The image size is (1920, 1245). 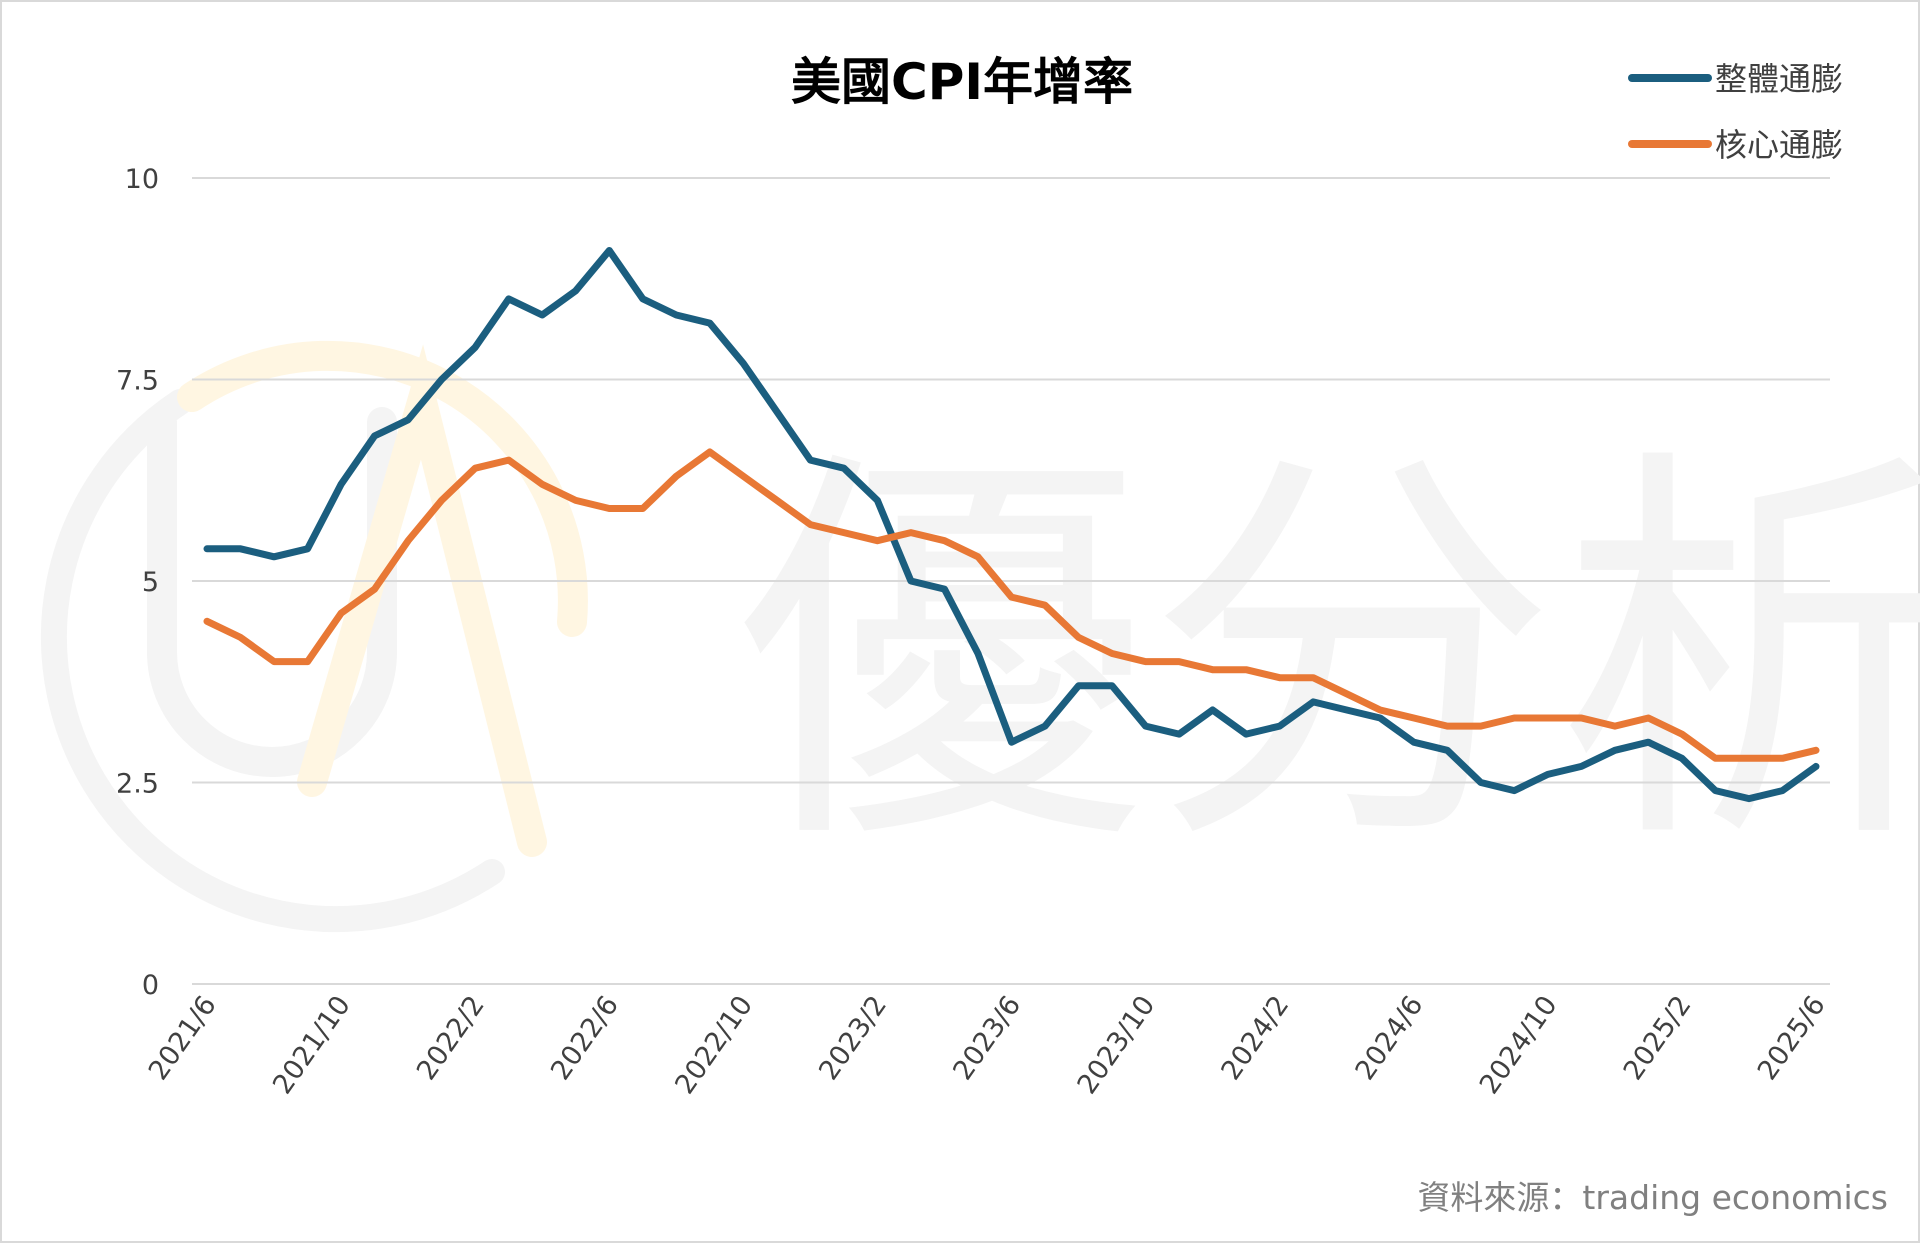 I want to click on x-tick-label: 2025/6, so click(x=1792, y=1038).